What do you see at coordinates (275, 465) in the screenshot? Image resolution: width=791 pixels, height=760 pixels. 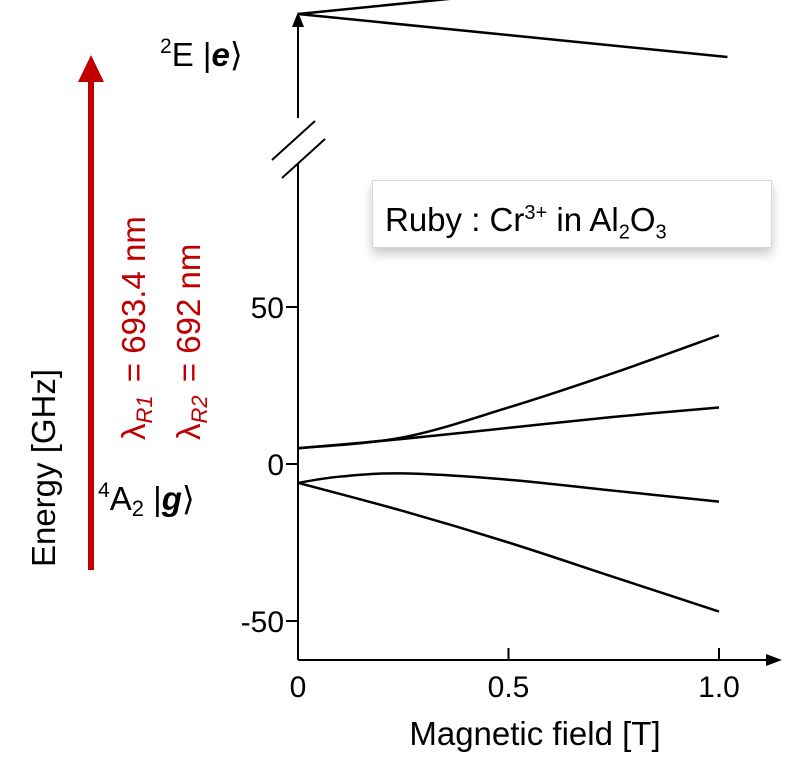 I see `y-tick-label: 0` at bounding box center [275, 465].